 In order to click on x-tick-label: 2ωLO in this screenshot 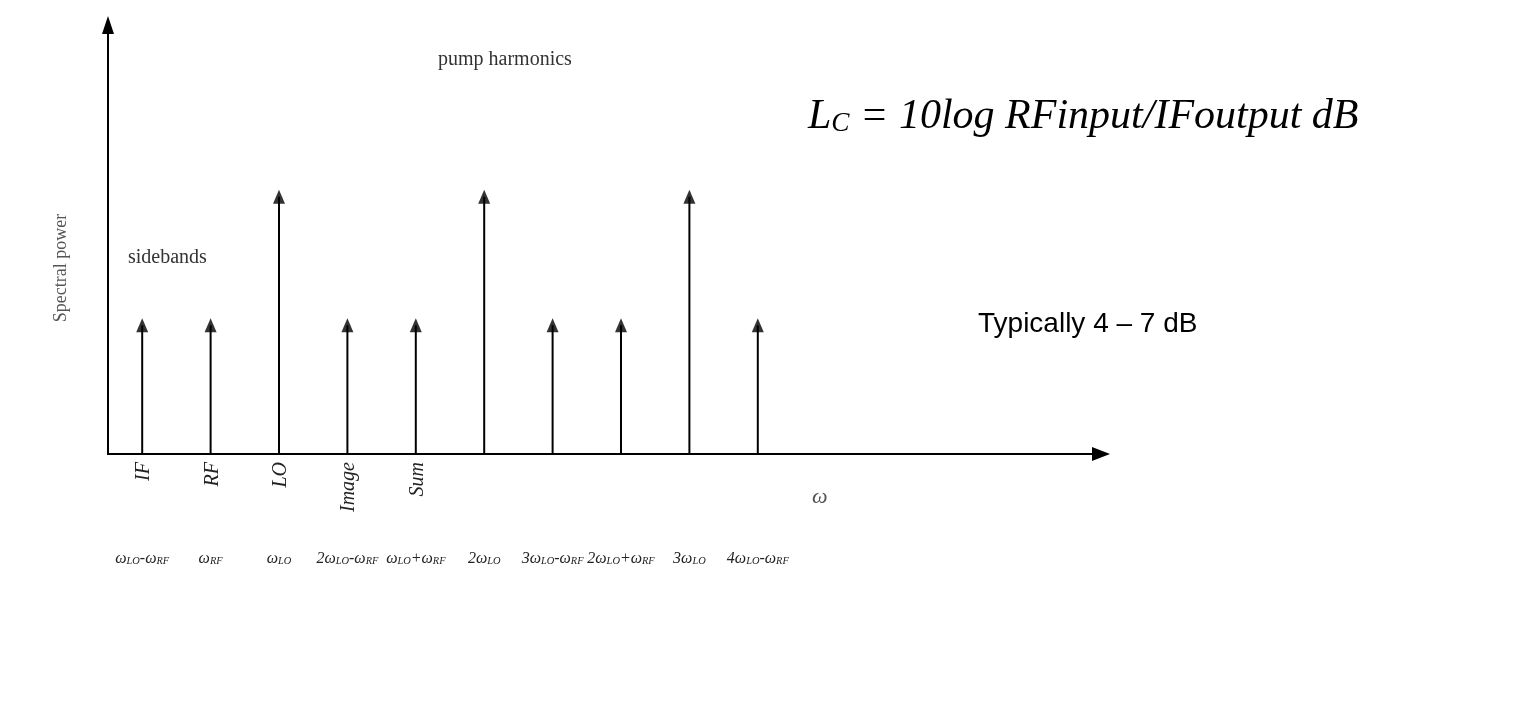, I will do `click(484, 557)`.